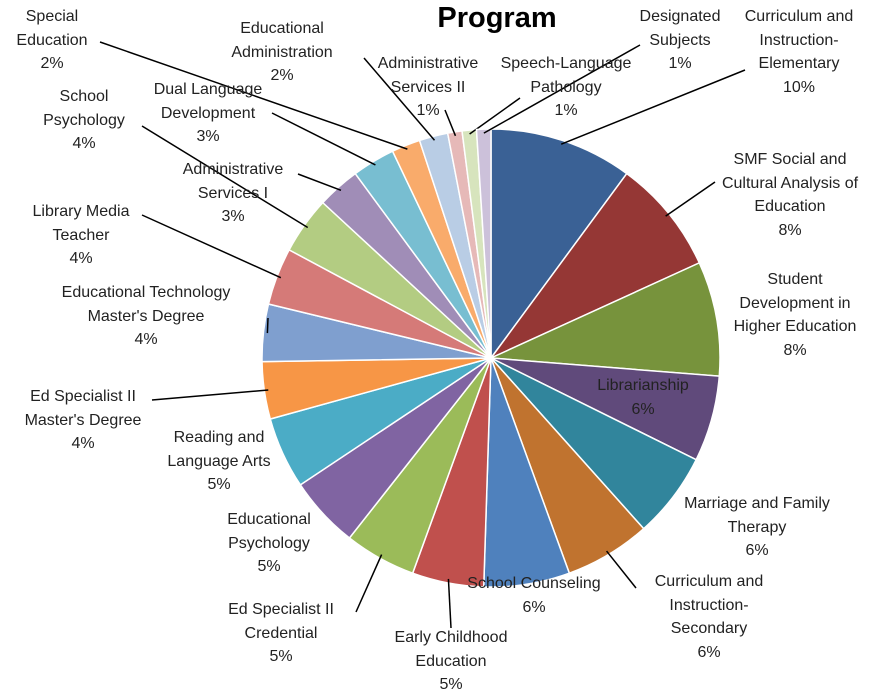 This screenshot has width=880, height=697. I want to click on slice-label: Administrative Services I 3%, so click(233, 193).